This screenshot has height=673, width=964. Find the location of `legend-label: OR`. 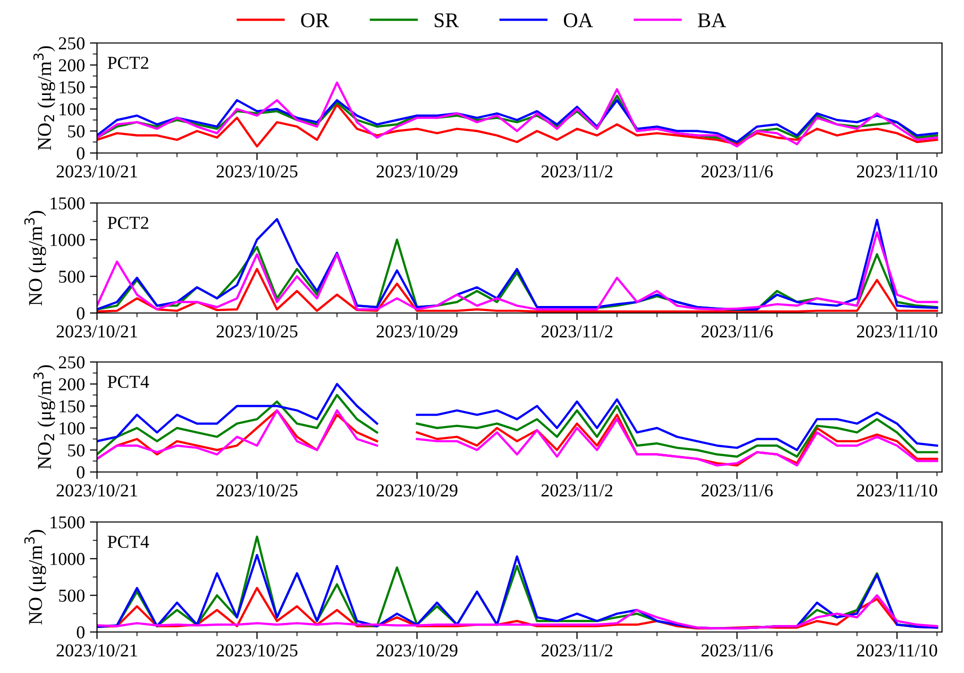

legend-label: OR is located at coordinates (315, 20).